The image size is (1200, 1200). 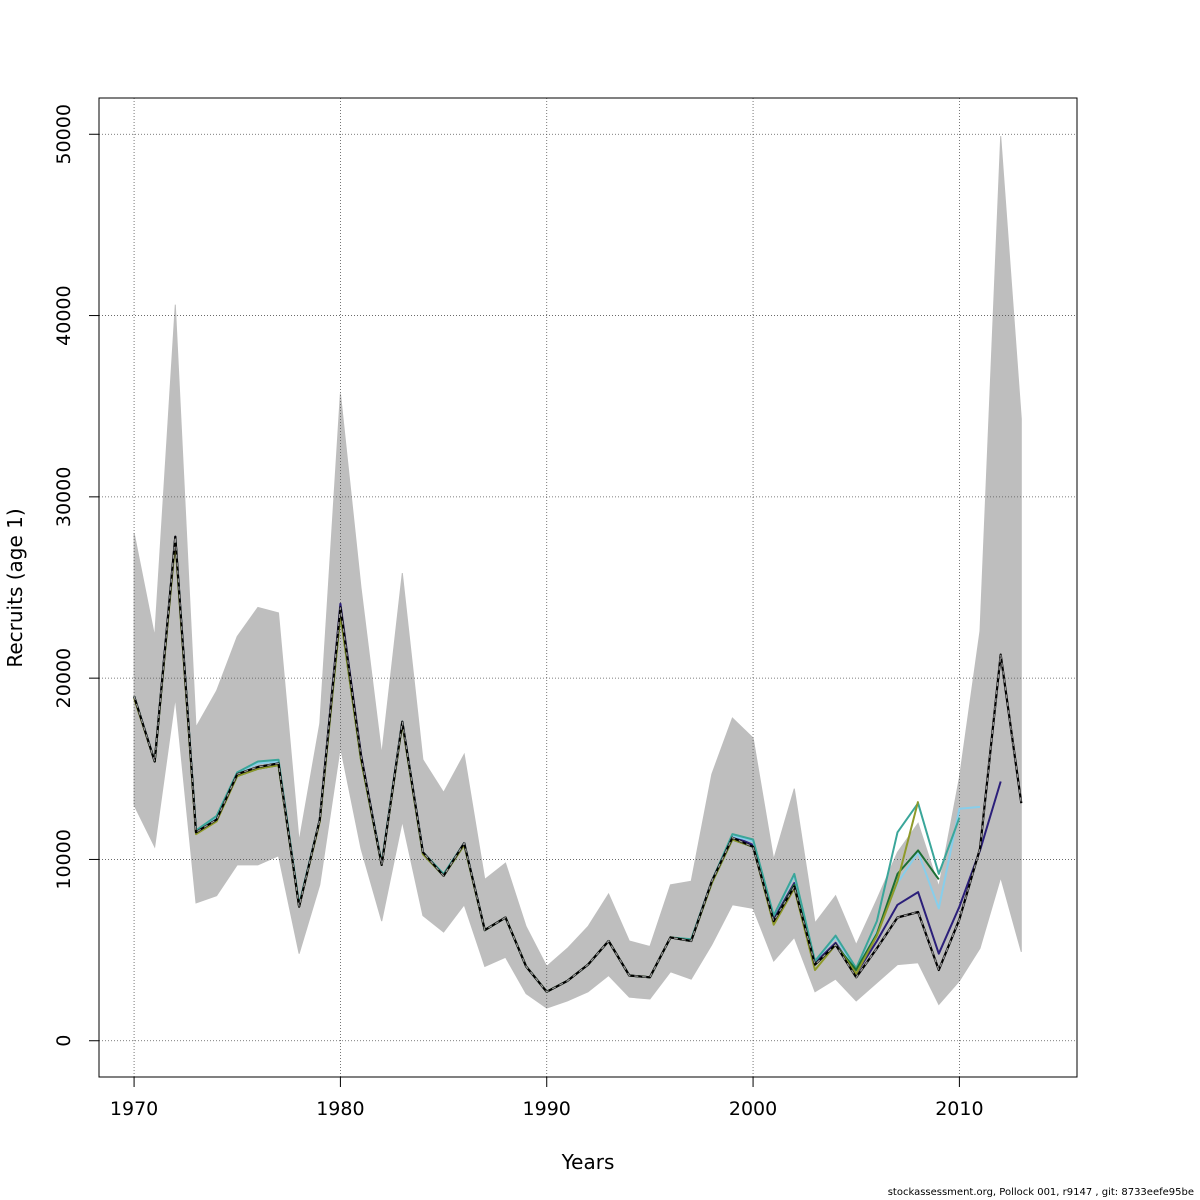 I want to click on x-axis: 1970 1980 1990 2000 2010, so click(x=547, y=1098).